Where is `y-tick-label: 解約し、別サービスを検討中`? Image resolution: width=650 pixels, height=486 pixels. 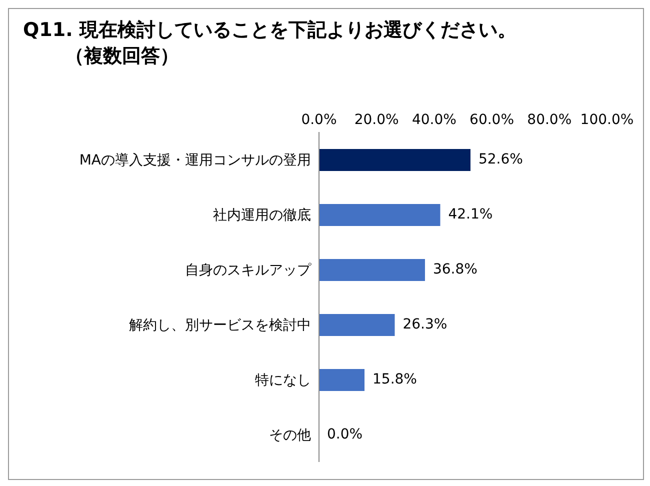
y-tick-label: 解約し、別サービスを検討中 is located at coordinates (220, 325).